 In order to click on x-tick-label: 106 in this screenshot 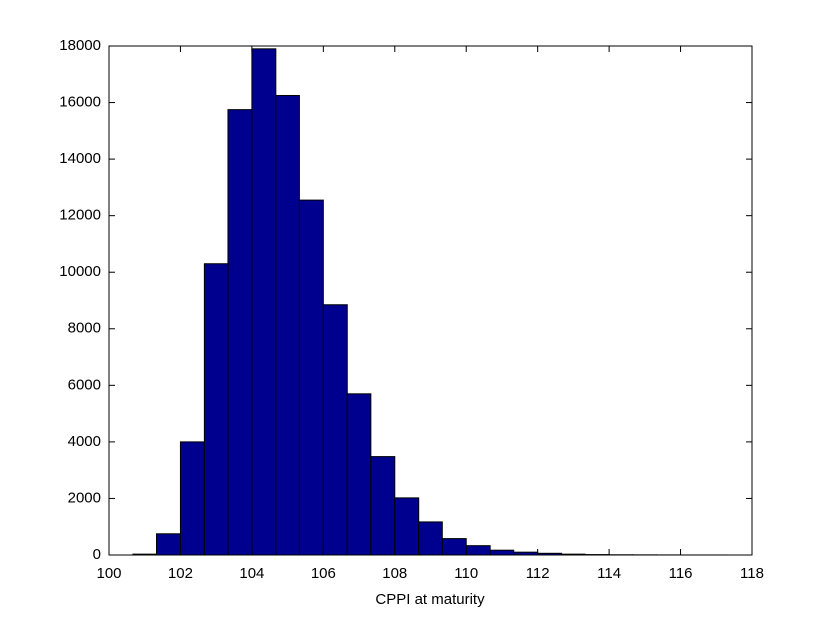, I will do `click(323, 573)`.